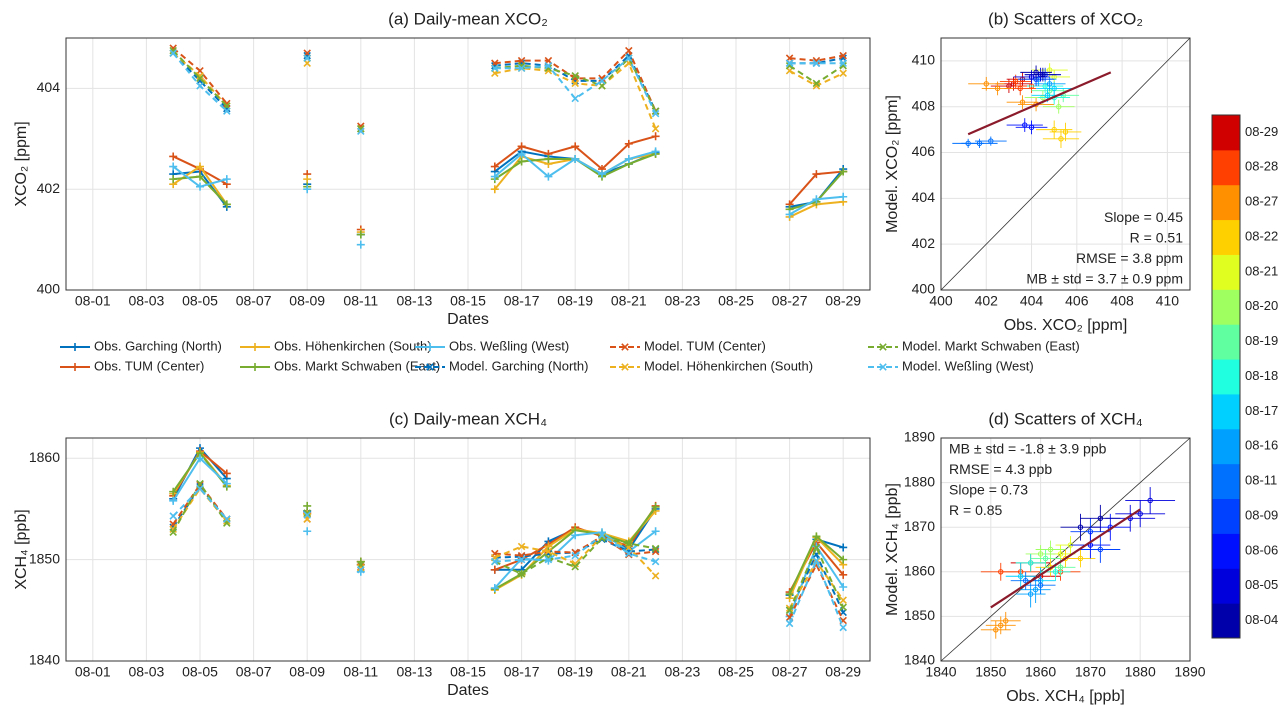 The height and width of the screenshot is (708, 1280). What do you see at coordinates (522, 672) in the screenshot?
I see `x-tick-label: 08-17` at bounding box center [522, 672].